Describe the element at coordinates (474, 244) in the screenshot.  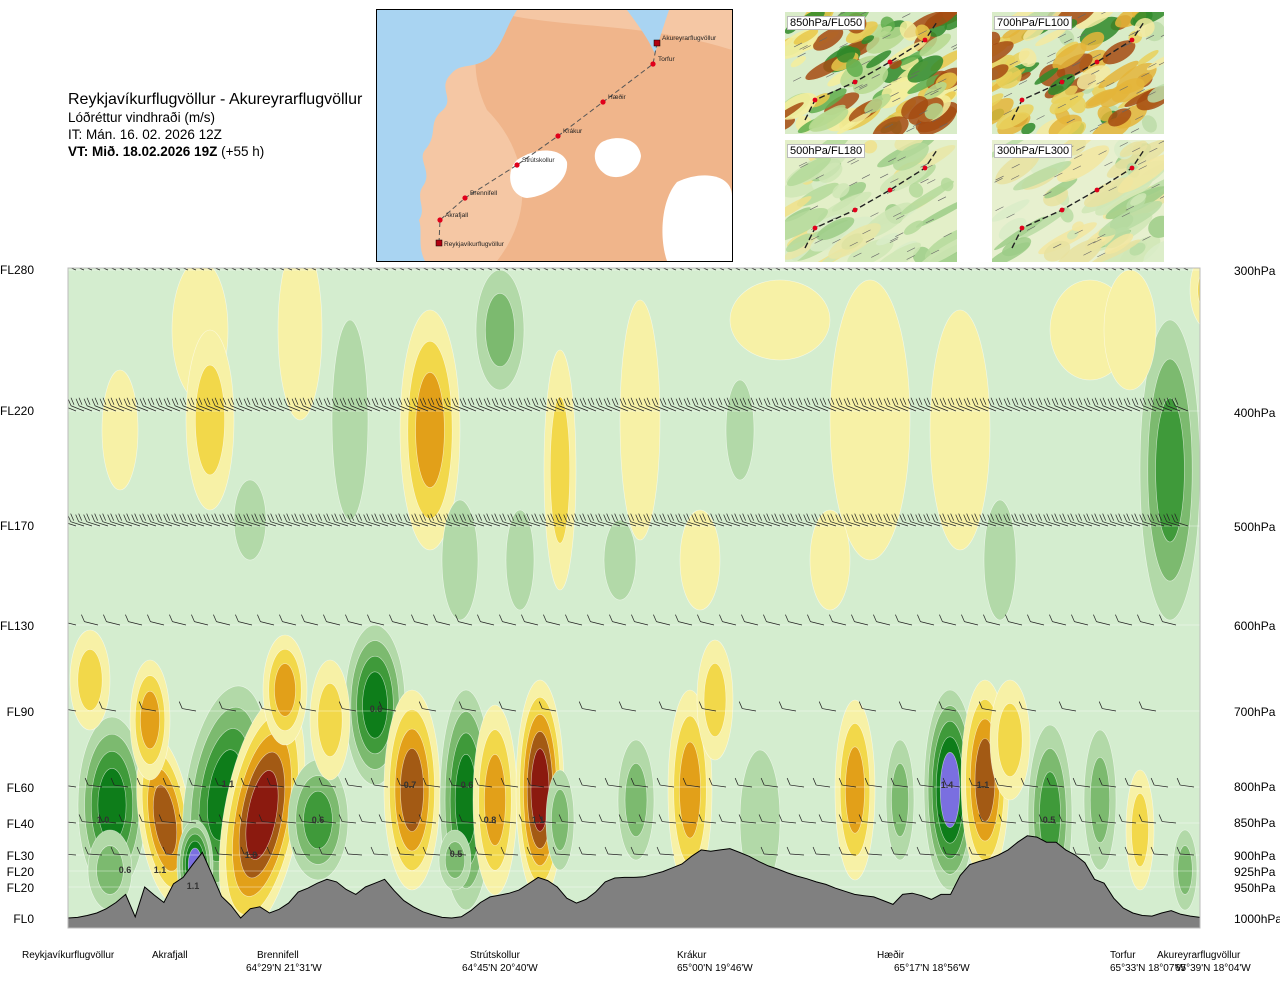
I see `waypoint-label: Reykjavíkurflugvöllur` at that location.